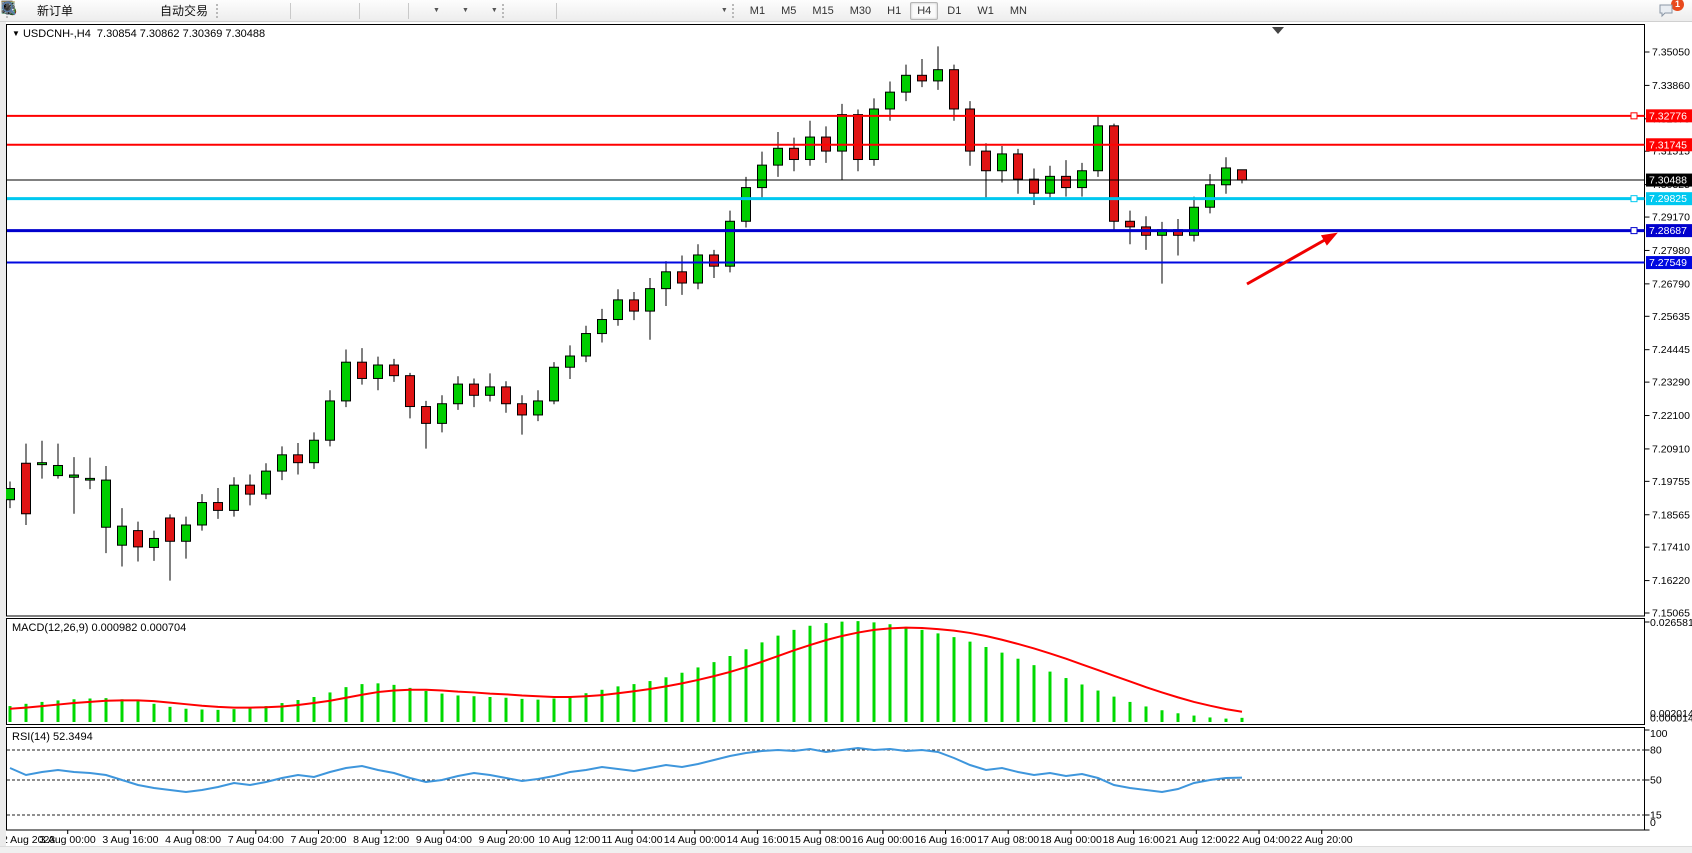 The height and width of the screenshot is (853, 1692). I want to click on timeframe-m1: M1, so click(757, 10).